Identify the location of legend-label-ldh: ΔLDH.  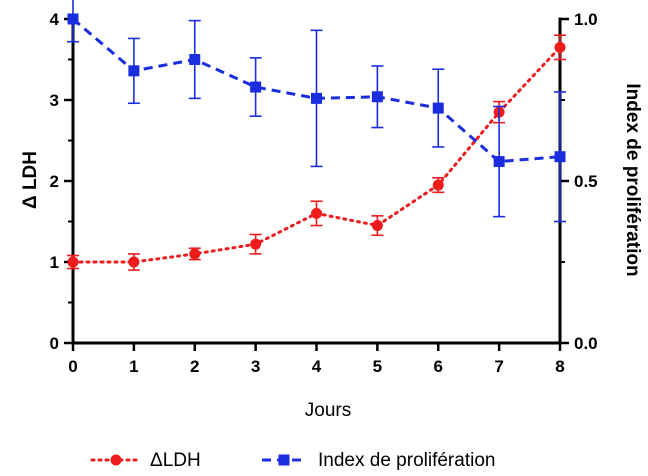
(175, 460).